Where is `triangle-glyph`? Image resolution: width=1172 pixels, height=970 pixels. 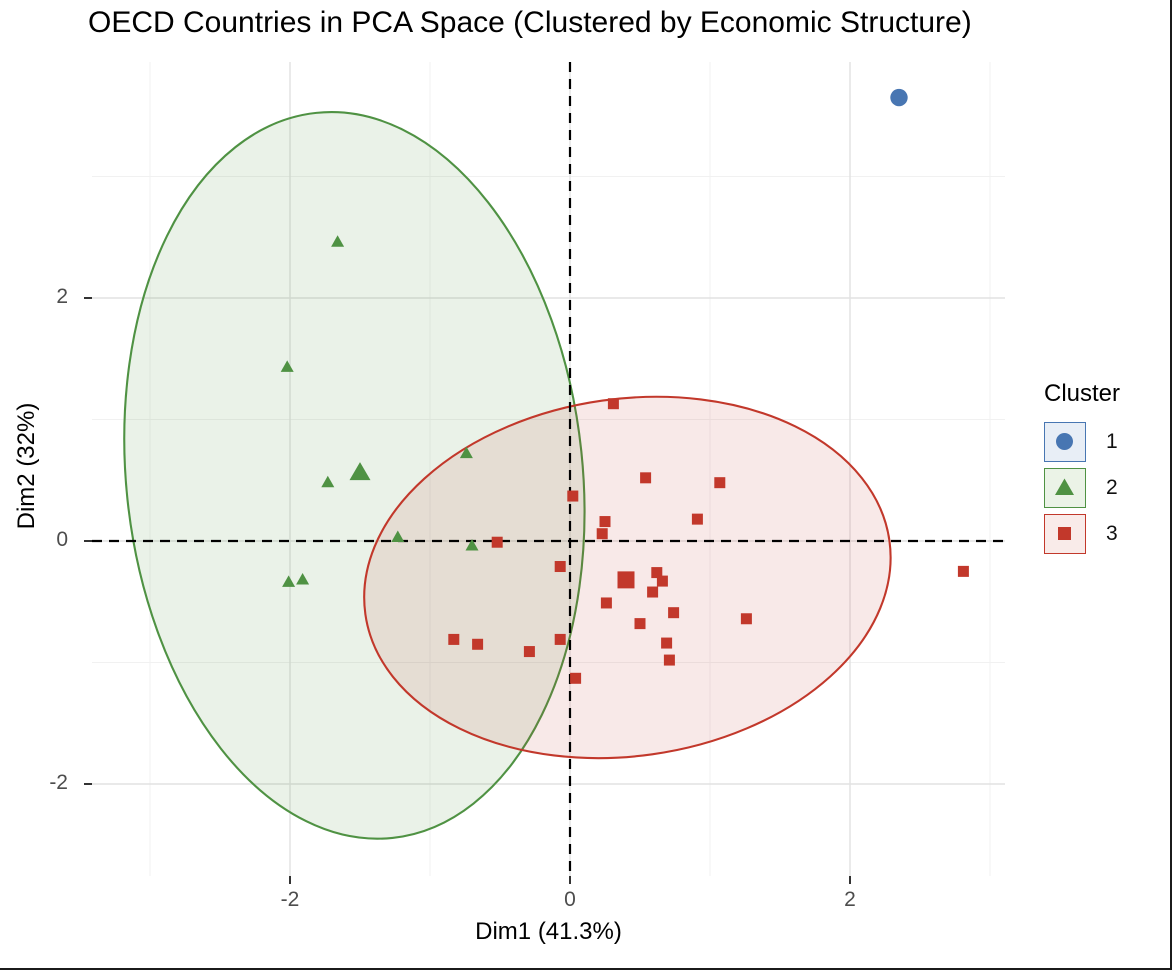
triangle-glyph is located at coordinates (1064, 486).